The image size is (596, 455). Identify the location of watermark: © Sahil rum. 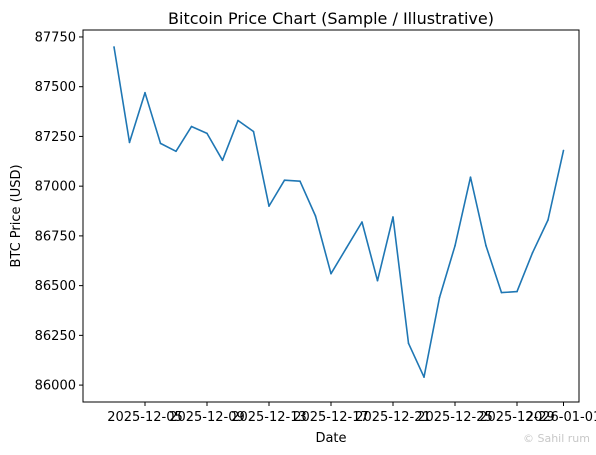
(556, 438).